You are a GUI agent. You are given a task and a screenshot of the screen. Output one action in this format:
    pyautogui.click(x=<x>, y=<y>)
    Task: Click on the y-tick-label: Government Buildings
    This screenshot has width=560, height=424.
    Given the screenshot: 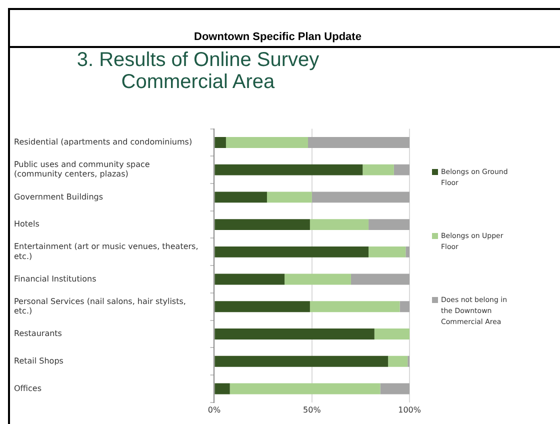 What is the action you would take?
    pyautogui.click(x=59, y=197)
    